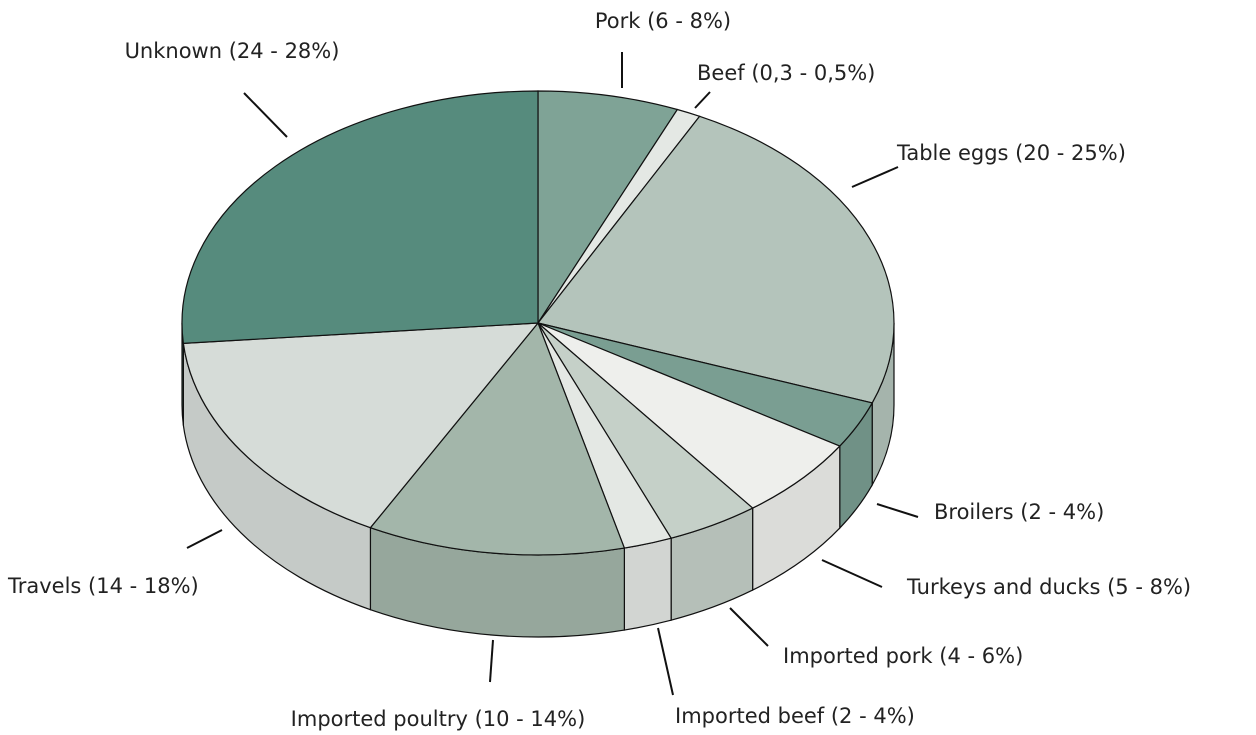 The width and height of the screenshot is (1256, 735). I want to click on slice-label: Imported beef (2 - 4%), so click(795, 716).